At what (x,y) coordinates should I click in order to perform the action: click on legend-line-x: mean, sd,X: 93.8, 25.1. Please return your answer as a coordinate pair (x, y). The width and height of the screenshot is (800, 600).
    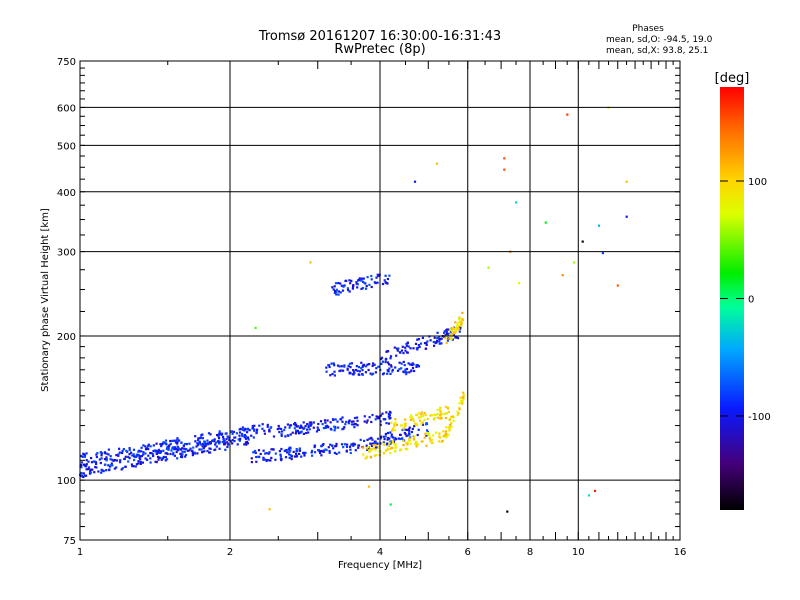
    Looking at the image, I should click on (657, 51).